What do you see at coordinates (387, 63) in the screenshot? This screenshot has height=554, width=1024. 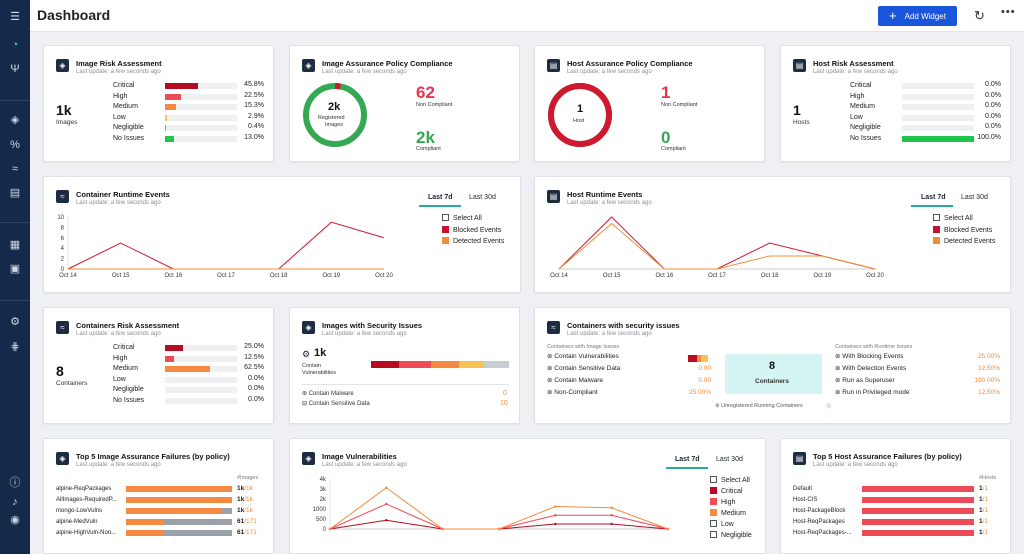 I see `card-title: Image Assurance Policy Compliance` at bounding box center [387, 63].